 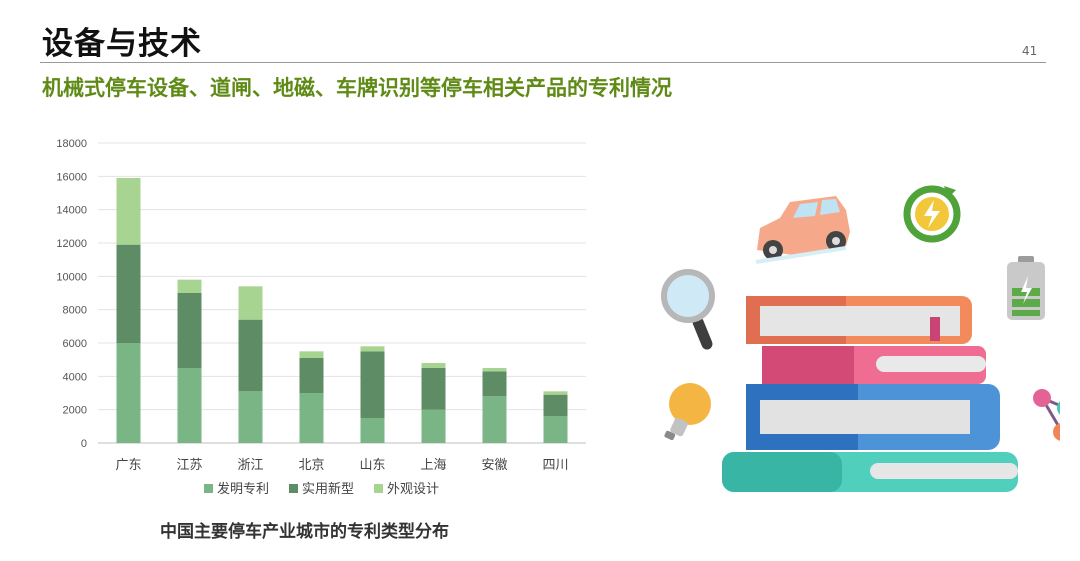 What do you see at coordinates (71, 244) in the screenshot?
I see `y-tick-label: 12000` at bounding box center [71, 244].